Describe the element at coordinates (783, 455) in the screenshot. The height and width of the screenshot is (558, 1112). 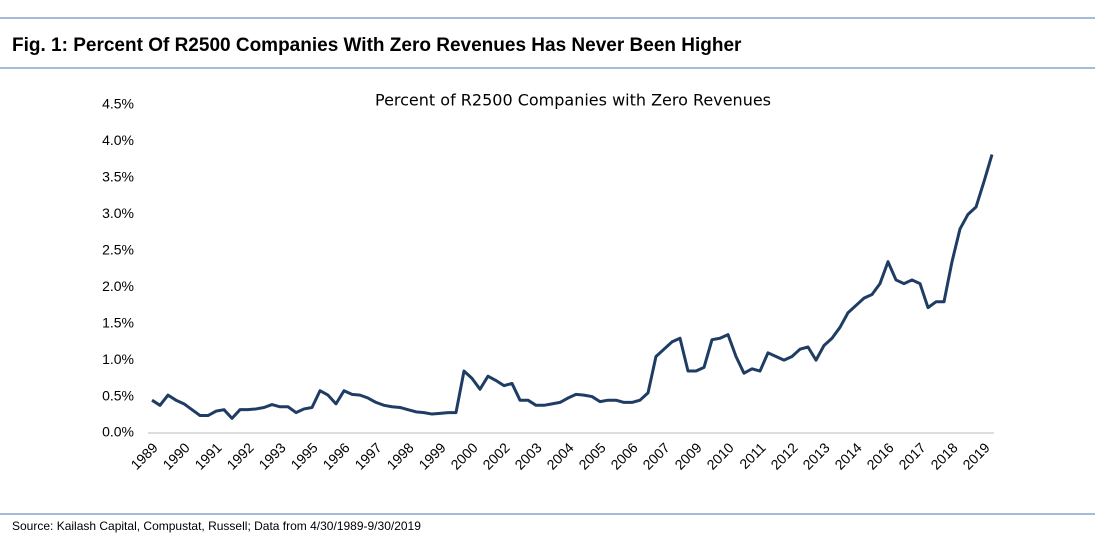
I see `x-tick-label: 2012` at that location.